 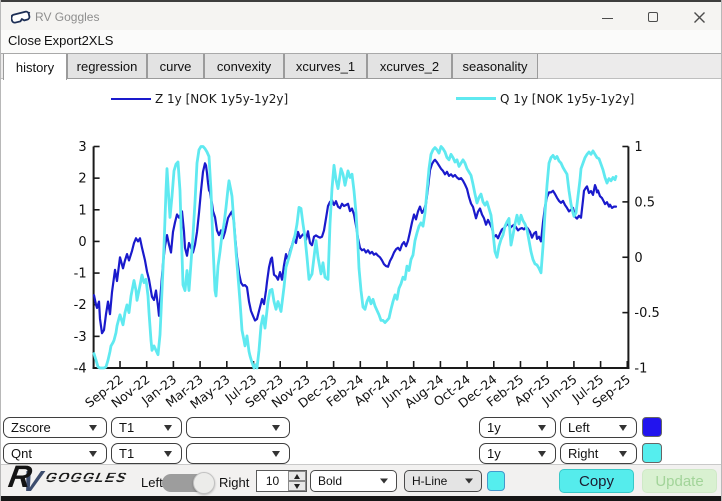 I want to click on title-bar: RV Goggles, so click(x=361, y=16).